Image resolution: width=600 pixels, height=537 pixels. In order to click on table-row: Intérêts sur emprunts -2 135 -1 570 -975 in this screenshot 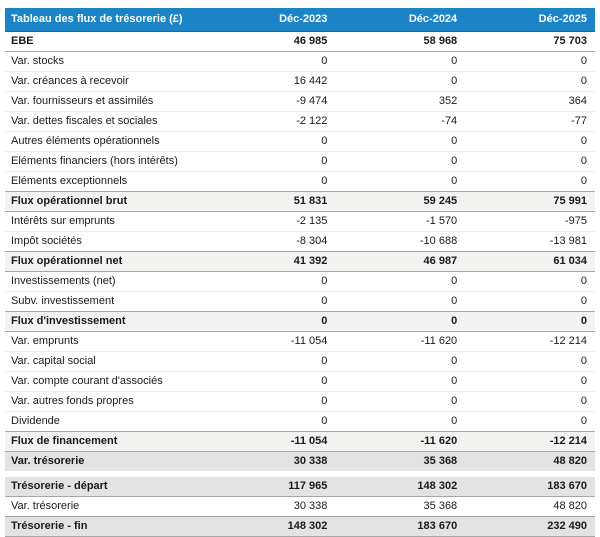, I will do `click(300, 221)`.